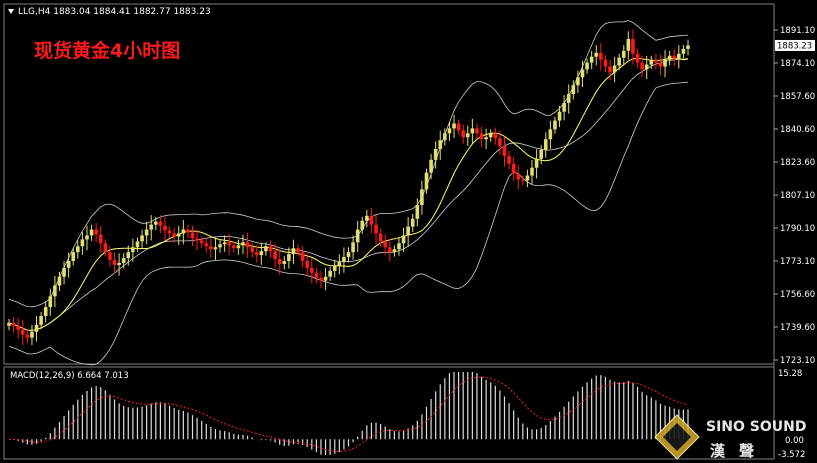 This screenshot has height=463, width=817. What do you see at coordinates (730, 437) in the screenshot?
I see `sino-sound-watermark: SINO SOUND 漢聲` at bounding box center [730, 437].